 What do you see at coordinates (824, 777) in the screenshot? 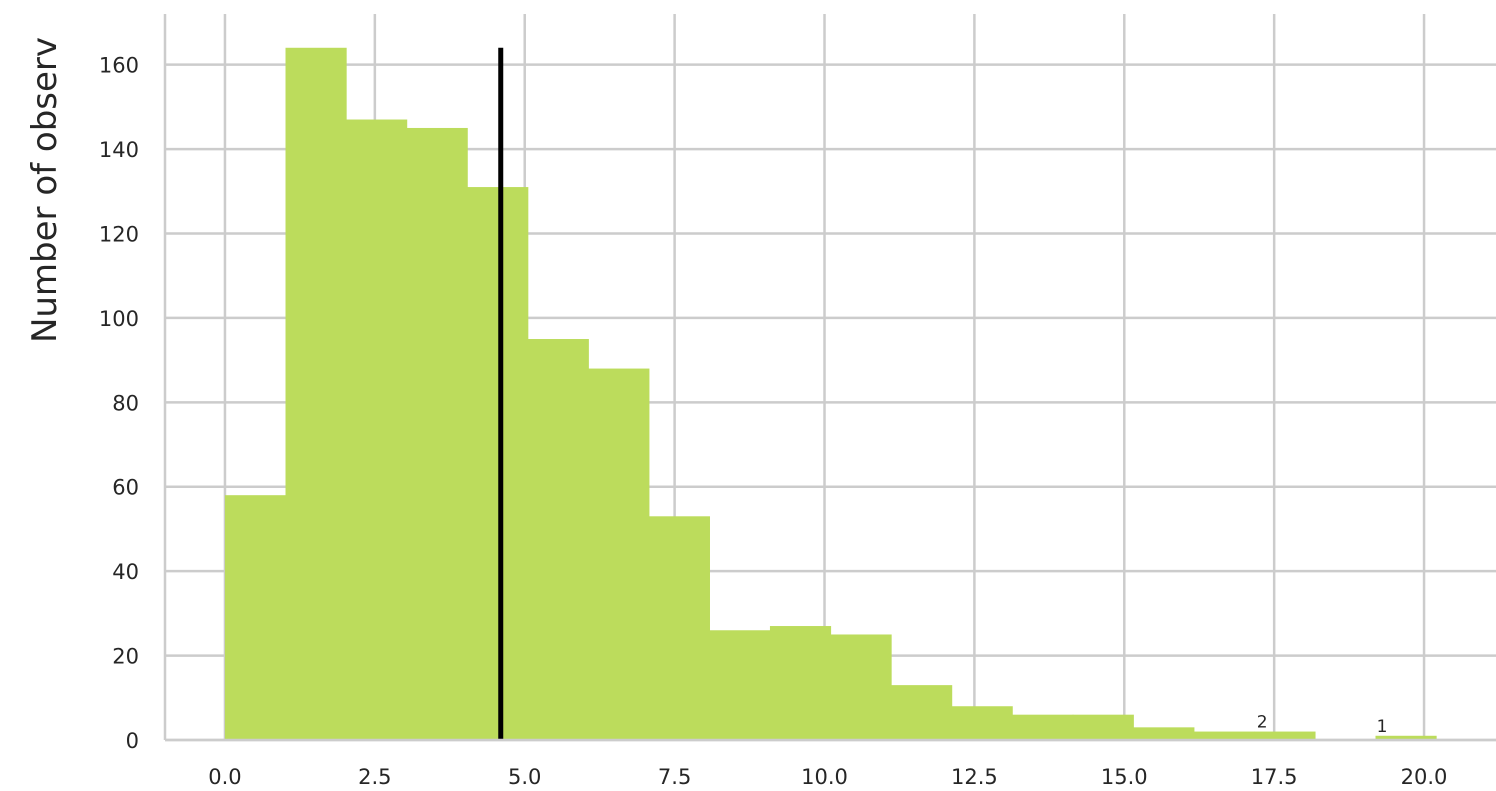
I see `x-tick-label: 10.0` at bounding box center [824, 777].